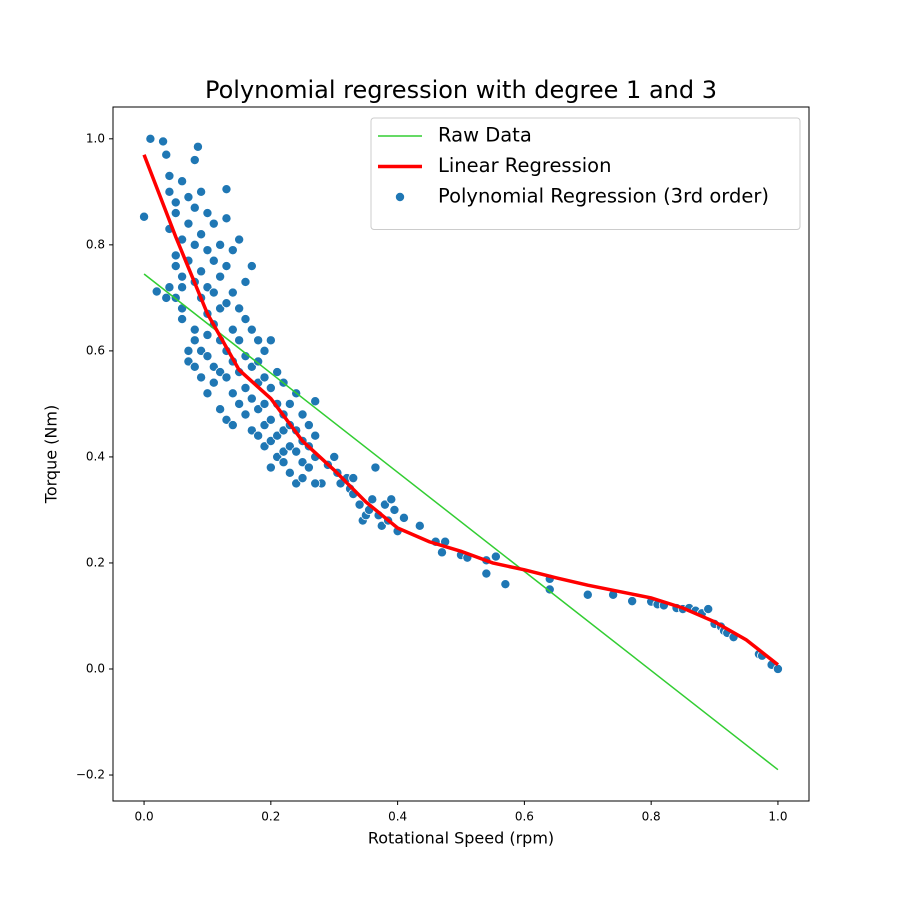 The width and height of the screenshot is (900, 900). I want to click on y-tick-label: 0.0, so click(95, 668).